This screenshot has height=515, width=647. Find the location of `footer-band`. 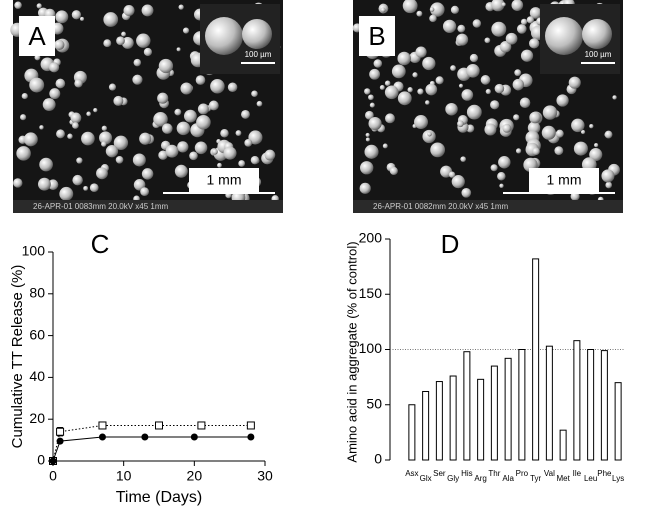

footer-band is located at coordinates (488, 206).